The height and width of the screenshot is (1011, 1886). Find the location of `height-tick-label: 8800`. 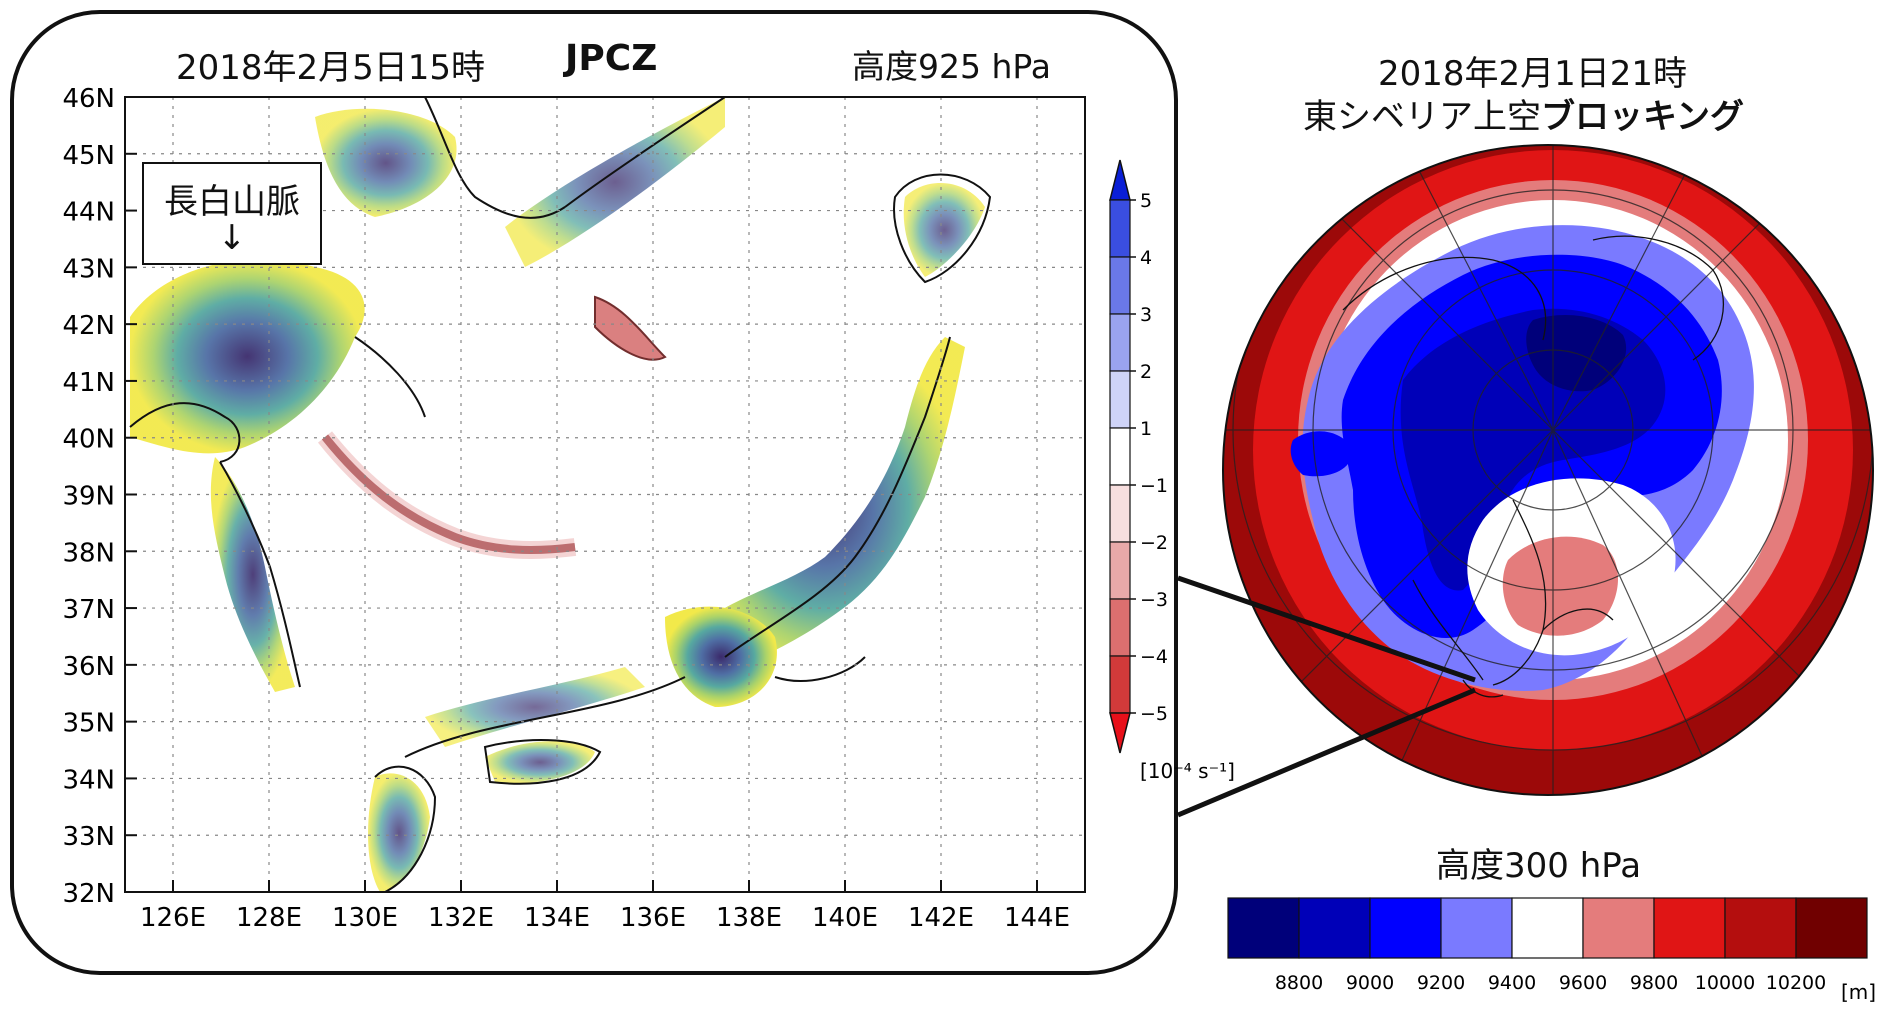

height-tick-label: 8800 is located at coordinates (1299, 983).